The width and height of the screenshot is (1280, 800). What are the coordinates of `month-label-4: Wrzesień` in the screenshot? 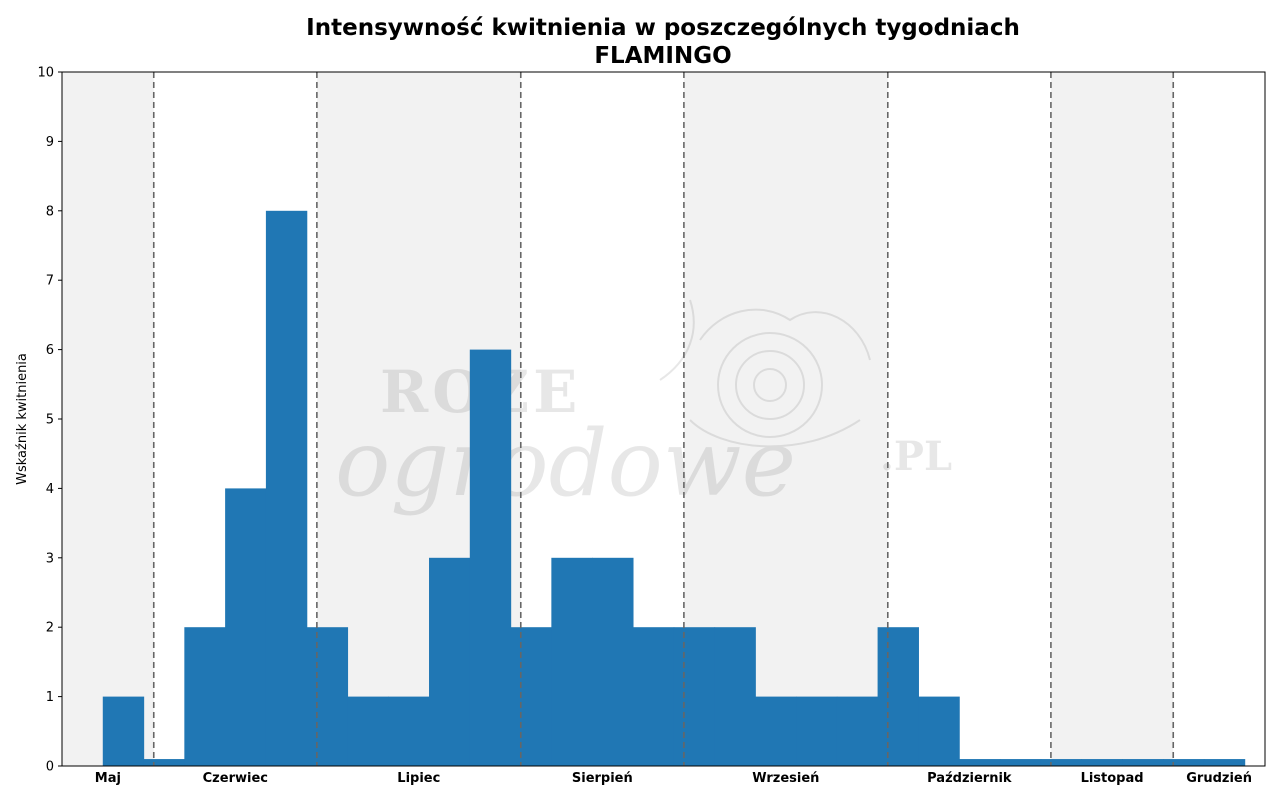 It's located at (785, 778).